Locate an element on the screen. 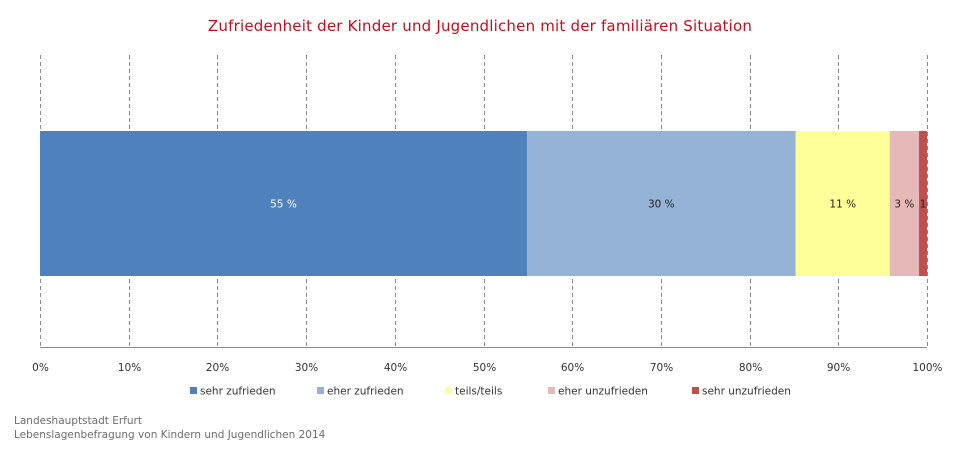 Image resolution: width=960 pixels, height=451 pixels. legend-item-sehr-unzufrieden: sehr unzufrieden is located at coordinates (741, 392).